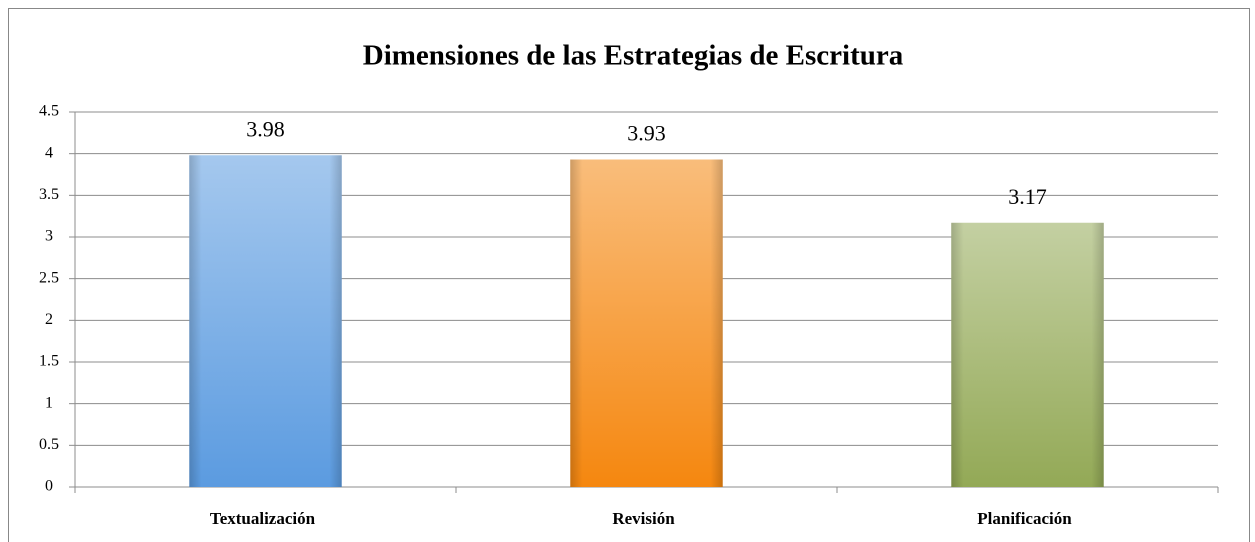 This screenshot has height=542, width=1255. Describe the element at coordinates (646, 133) in the screenshot. I see `data-label: 3.93` at that location.